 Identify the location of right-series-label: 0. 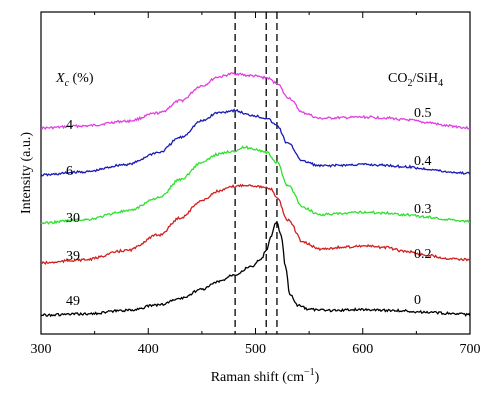
(417, 300).